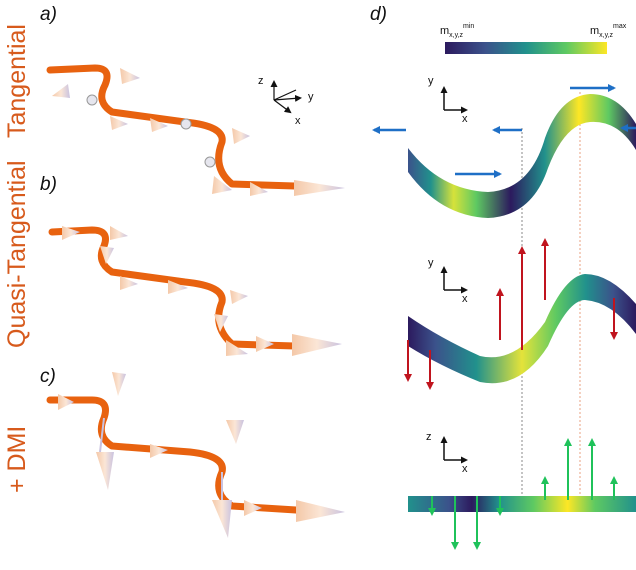 The height and width of the screenshot is (570, 636). What do you see at coordinates (378, 14) in the screenshot?
I see `panel-label-d: d)` at bounding box center [378, 14].